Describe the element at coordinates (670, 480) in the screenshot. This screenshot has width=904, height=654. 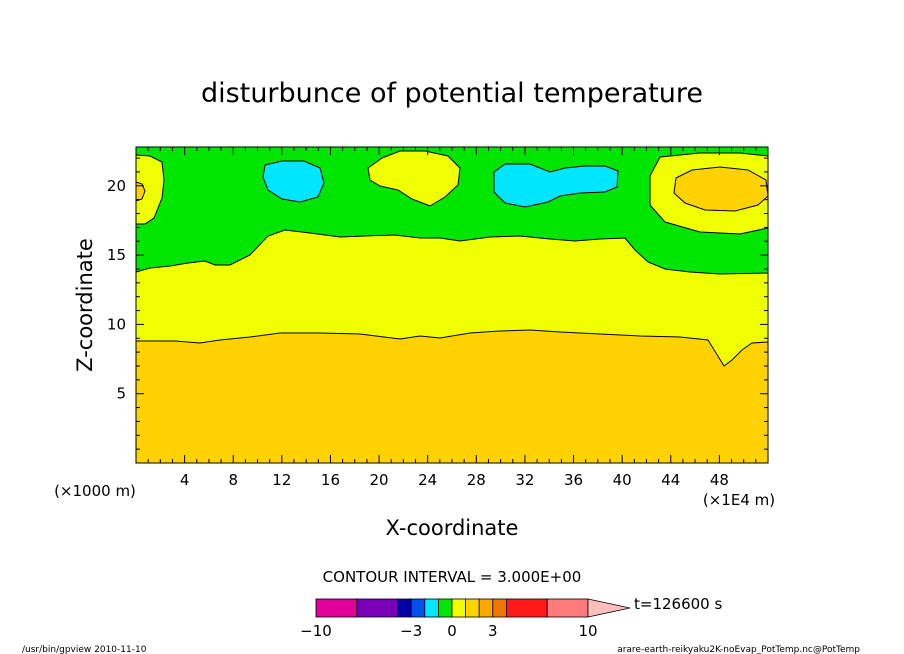
I see `x-tick-label: 44` at that location.